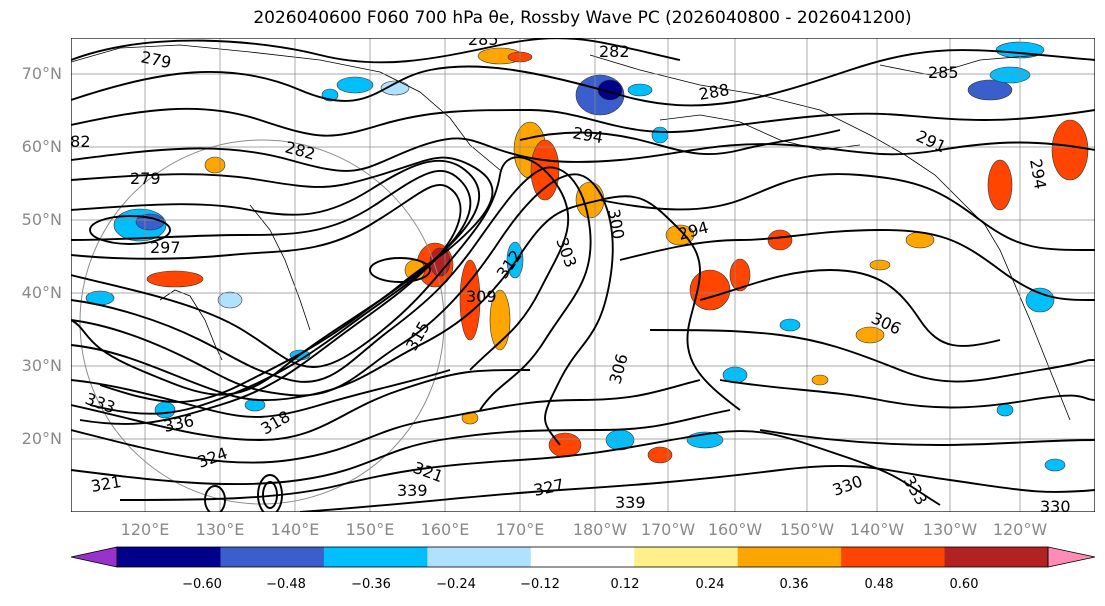  I want to click on colorbar-tick-label: −0.24, so click(456, 584).